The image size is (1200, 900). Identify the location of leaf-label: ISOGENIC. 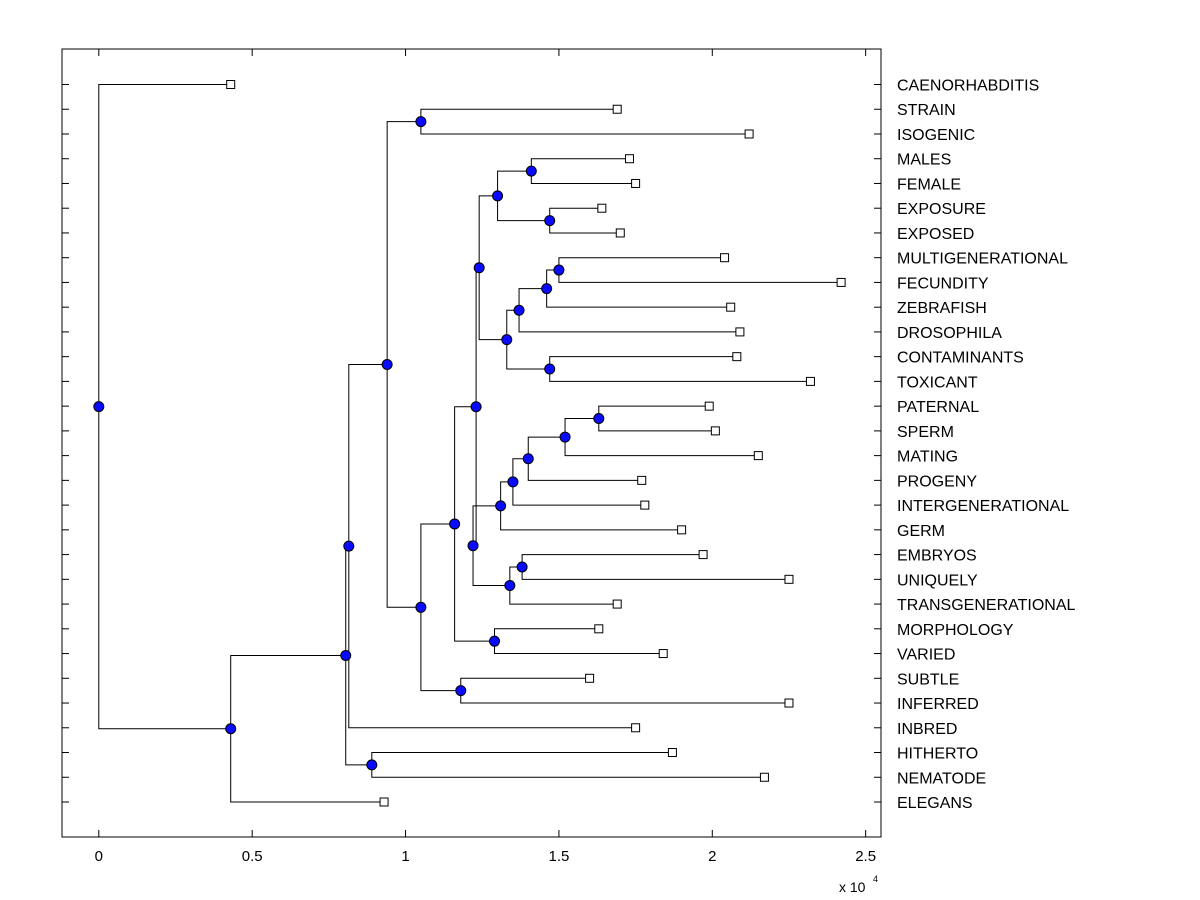
(936, 135).